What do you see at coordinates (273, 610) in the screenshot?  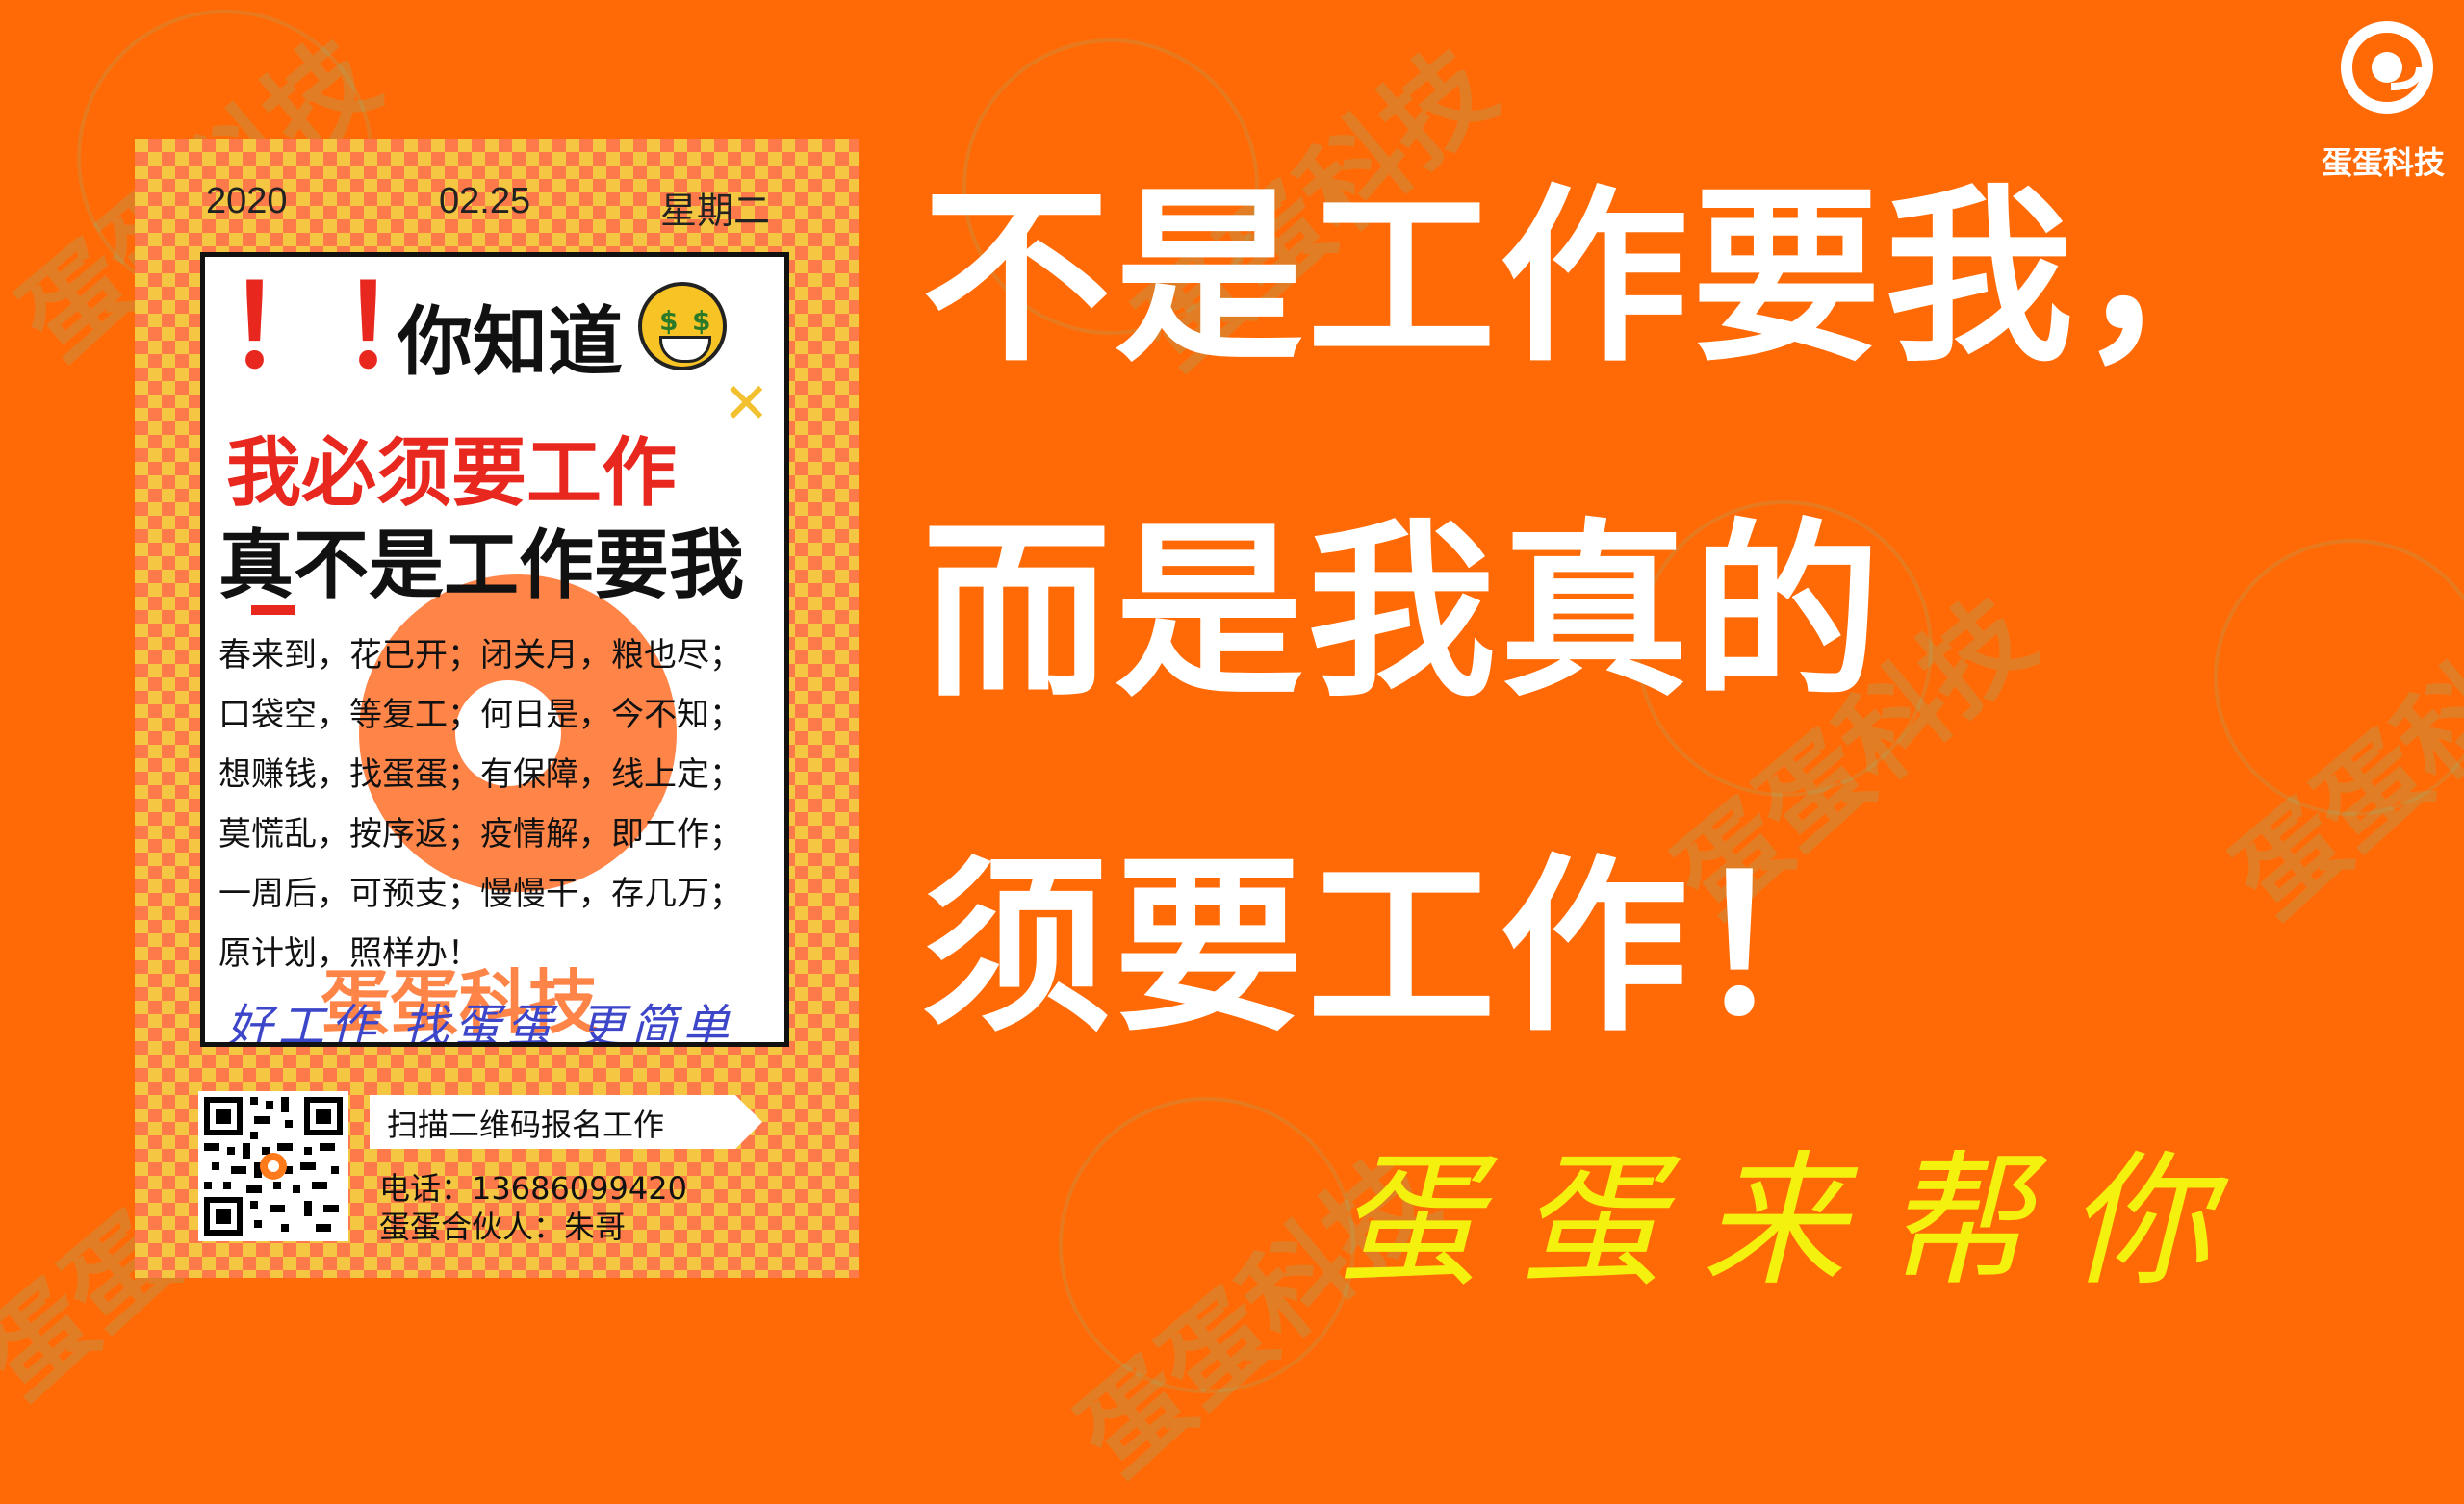 I see `accent-underline` at bounding box center [273, 610].